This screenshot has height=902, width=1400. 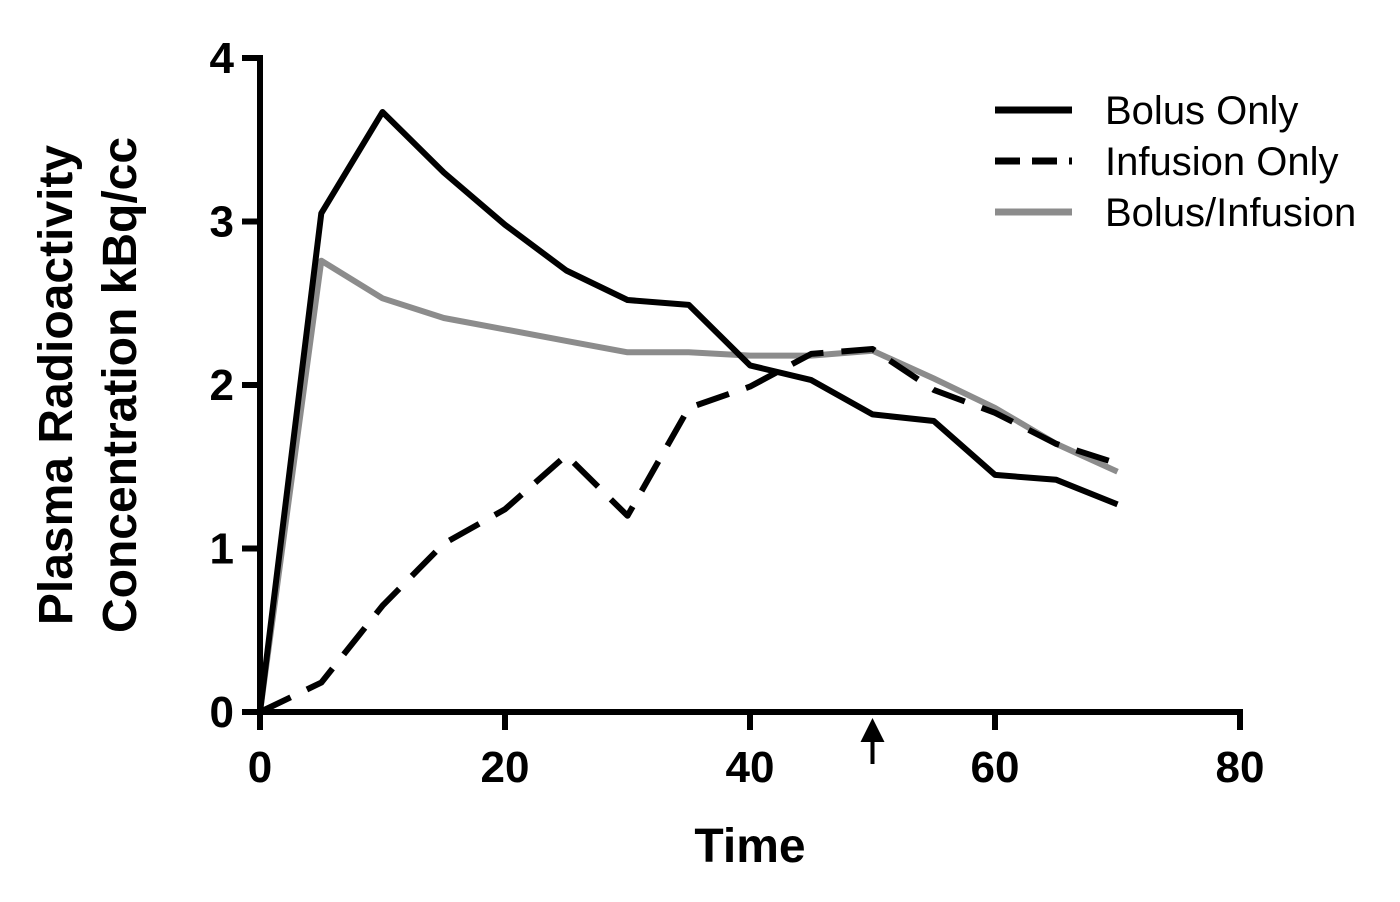 I want to click on legend: Bolus Only Infusion Only Bolus/Infusion, so click(x=1175, y=162).